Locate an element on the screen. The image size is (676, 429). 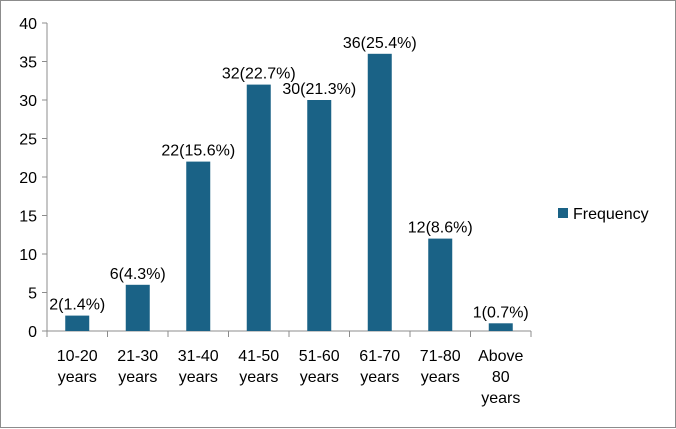
y-tick-label: 5 is located at coordinates (32, 294).